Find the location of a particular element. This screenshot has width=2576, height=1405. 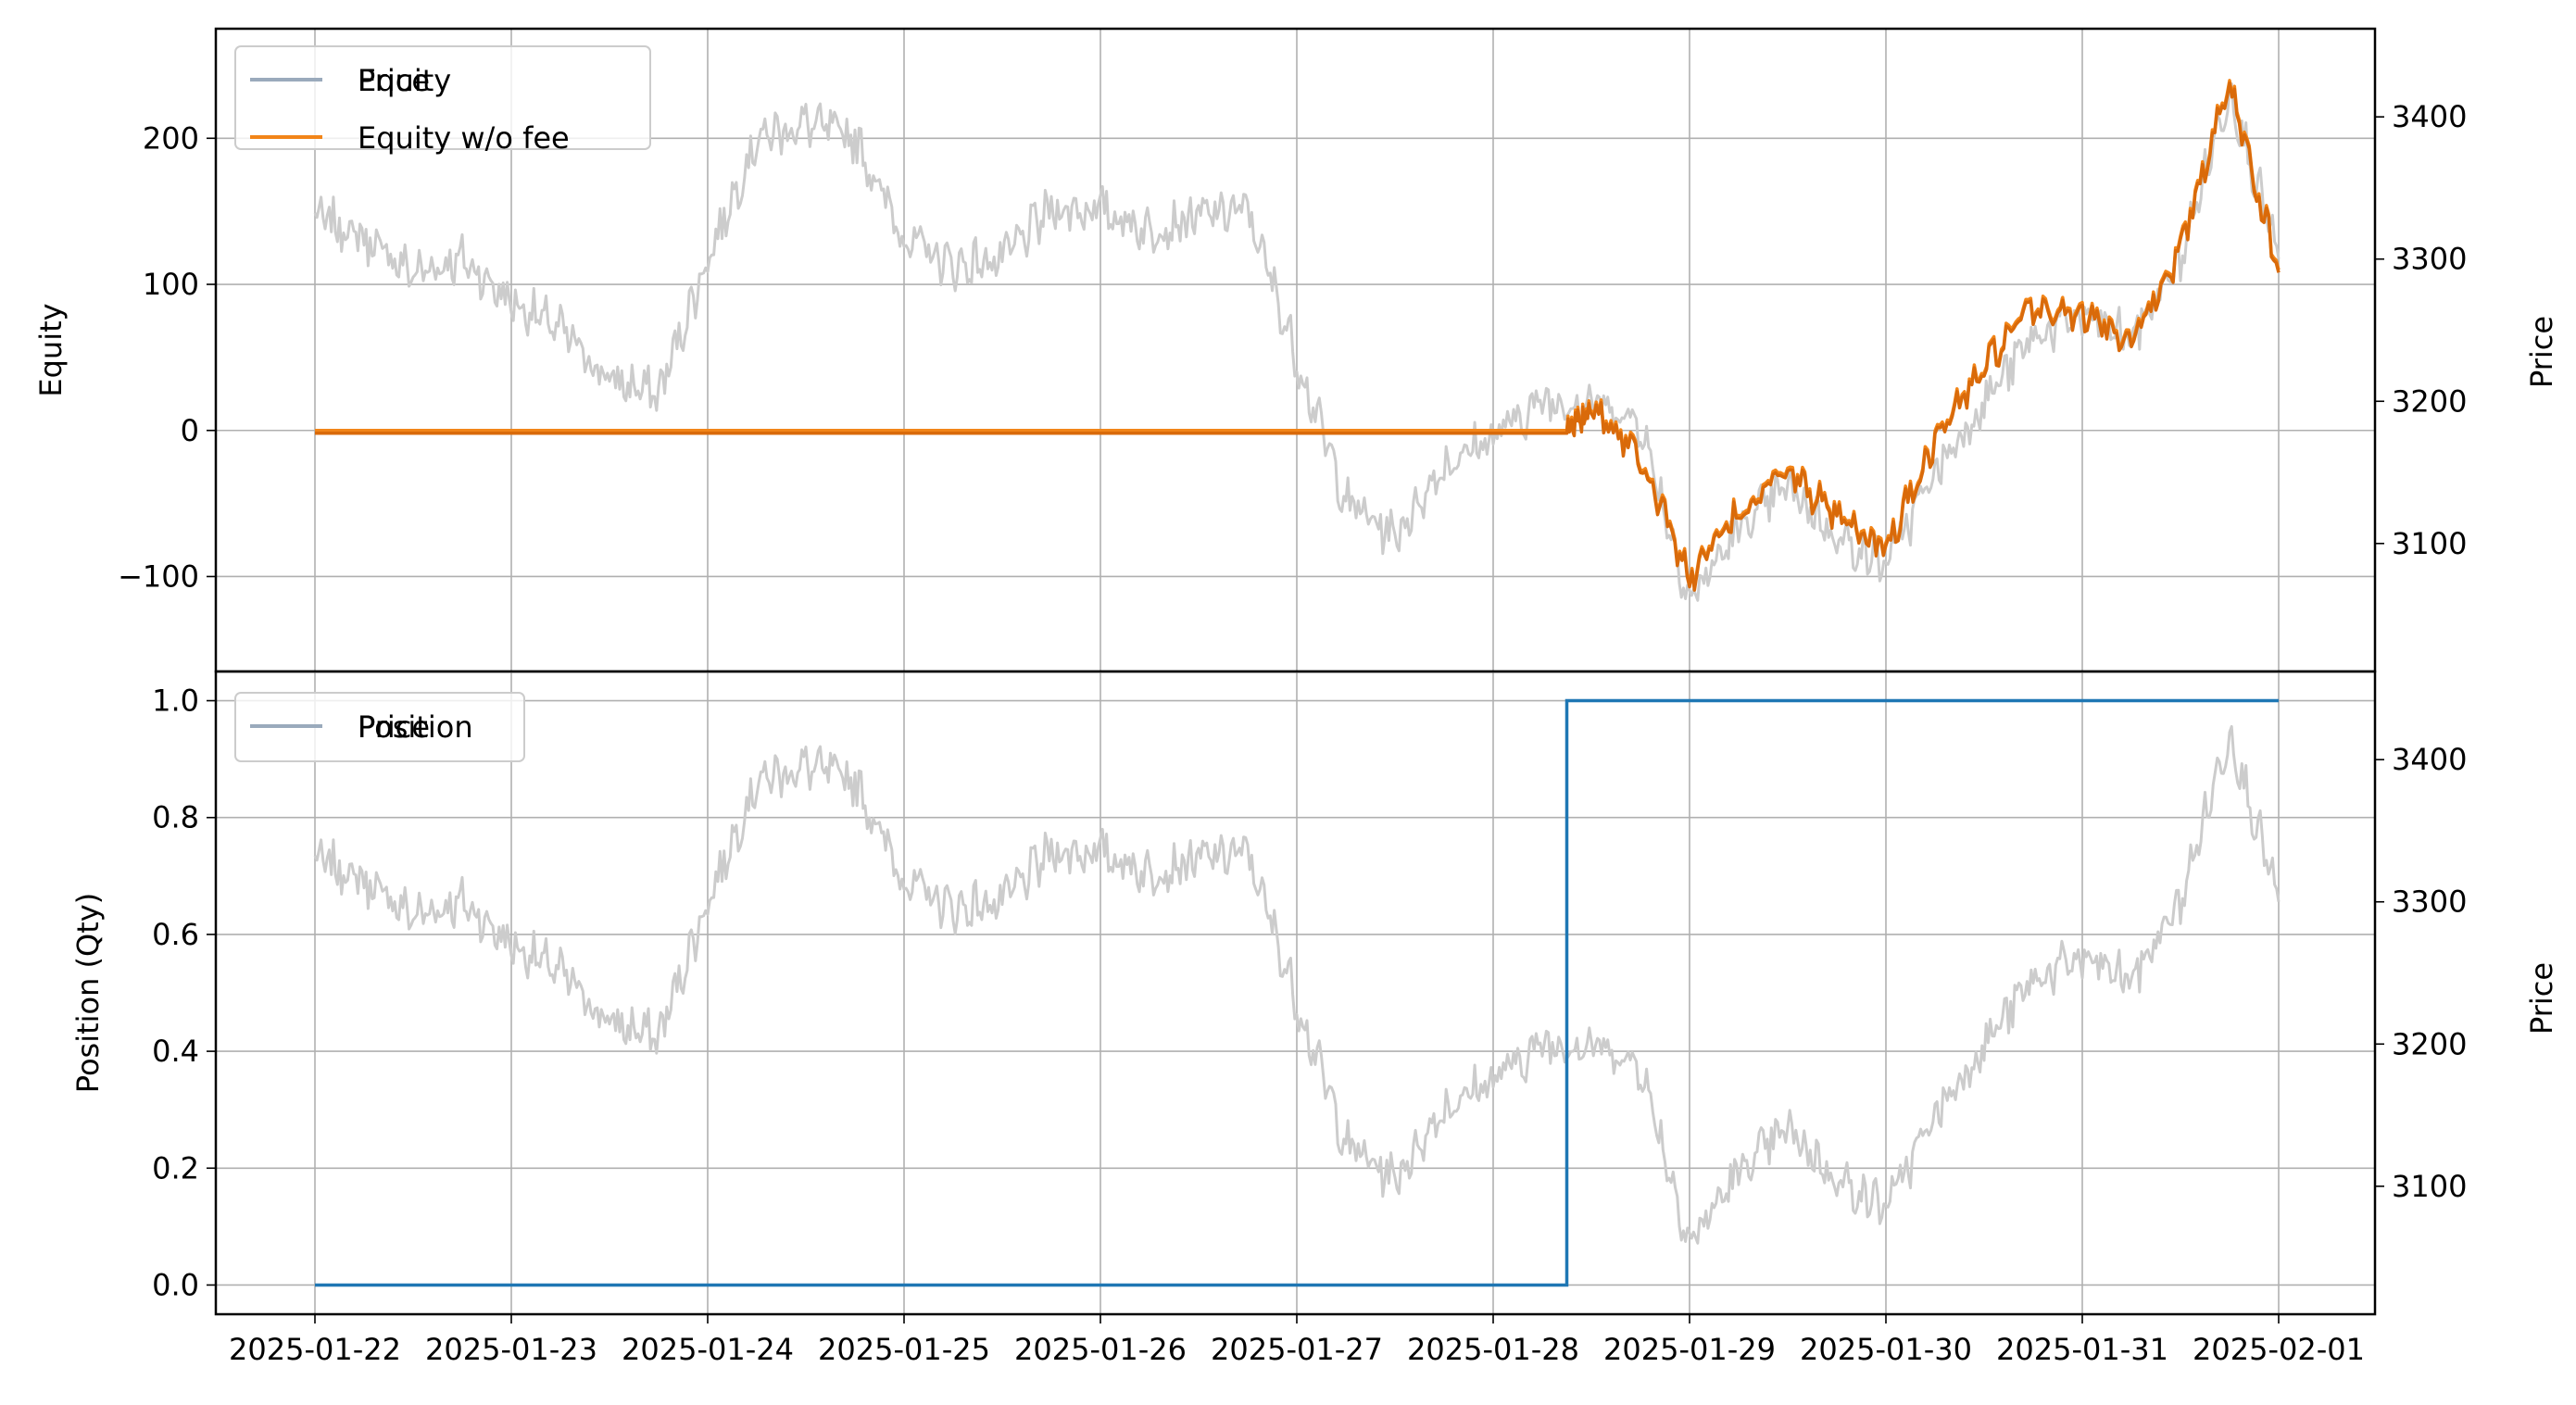

x-tick-label: 2025-01-28 is located at coordinates (1493, 1349).